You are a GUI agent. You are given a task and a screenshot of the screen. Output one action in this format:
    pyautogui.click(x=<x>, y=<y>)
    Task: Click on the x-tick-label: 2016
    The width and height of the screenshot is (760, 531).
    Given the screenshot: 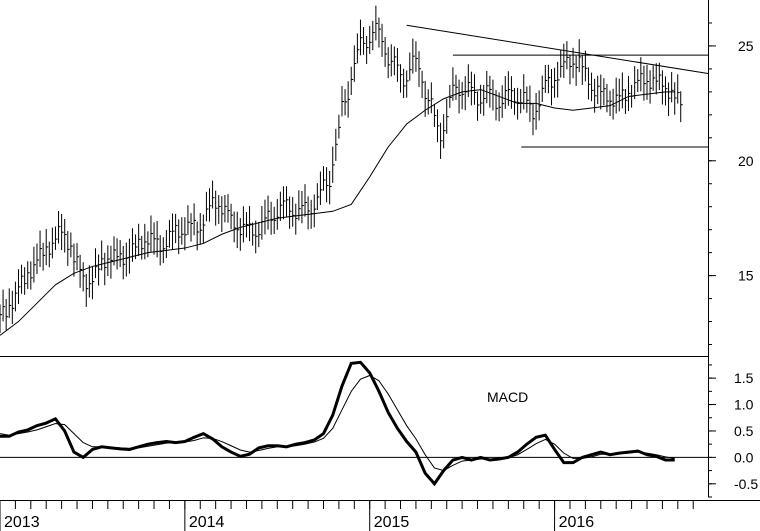 What is the action you would take?
    pyautogui.click(x=577, y=522)
    